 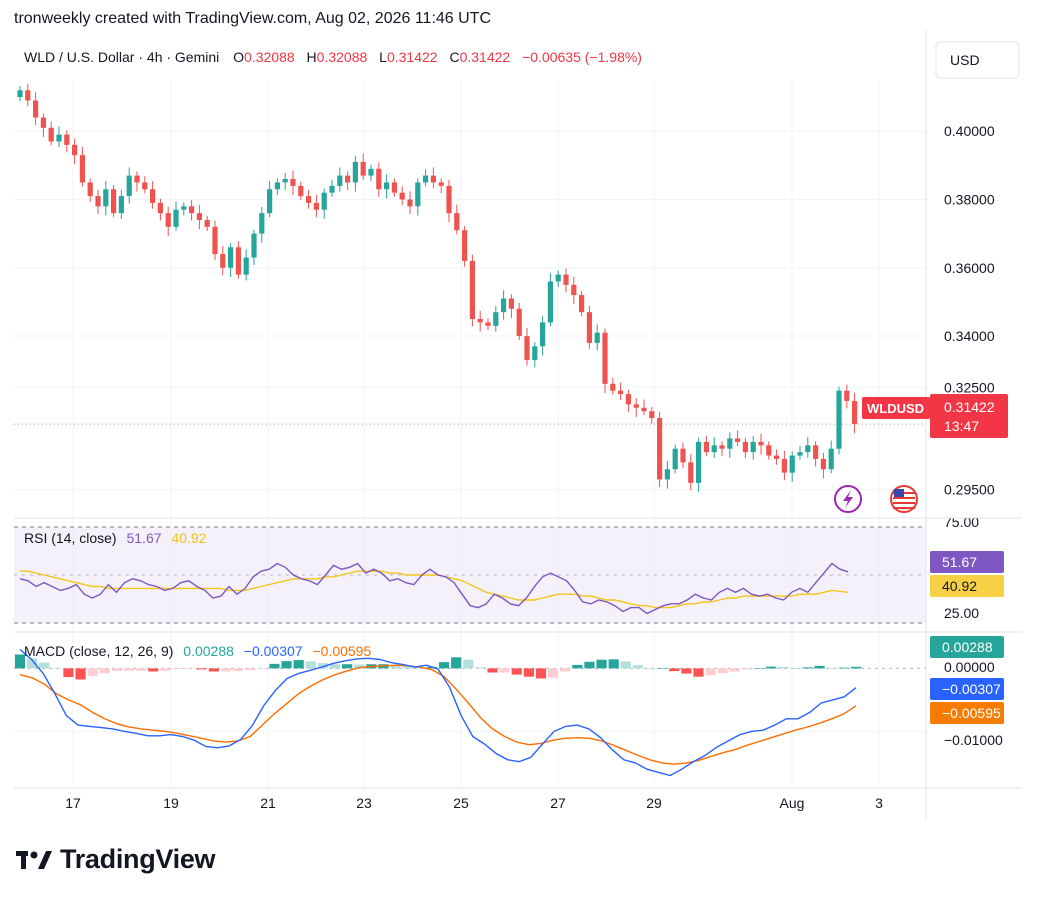 I want to click on macd-pane, so click(x=470, y=712).